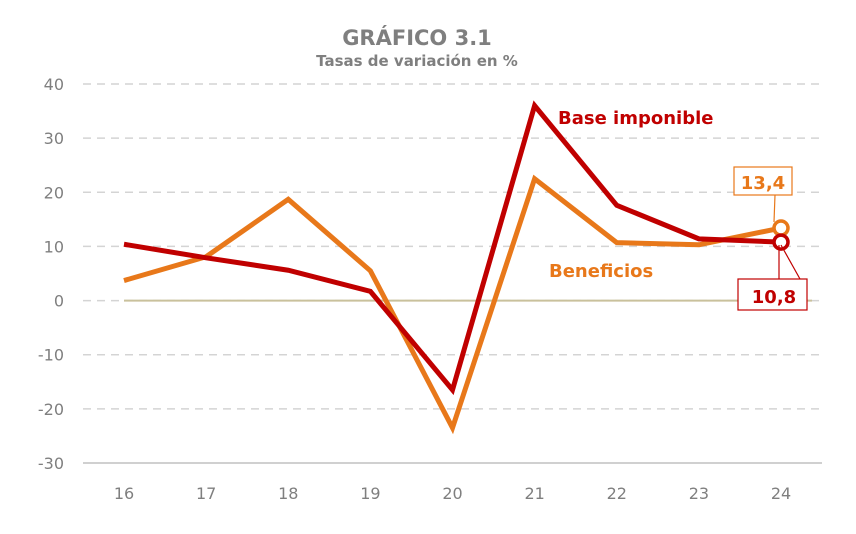  Describe the element at coordinates (51, 463) in the screenshot. I see `y-tick-label: -30` at that location.